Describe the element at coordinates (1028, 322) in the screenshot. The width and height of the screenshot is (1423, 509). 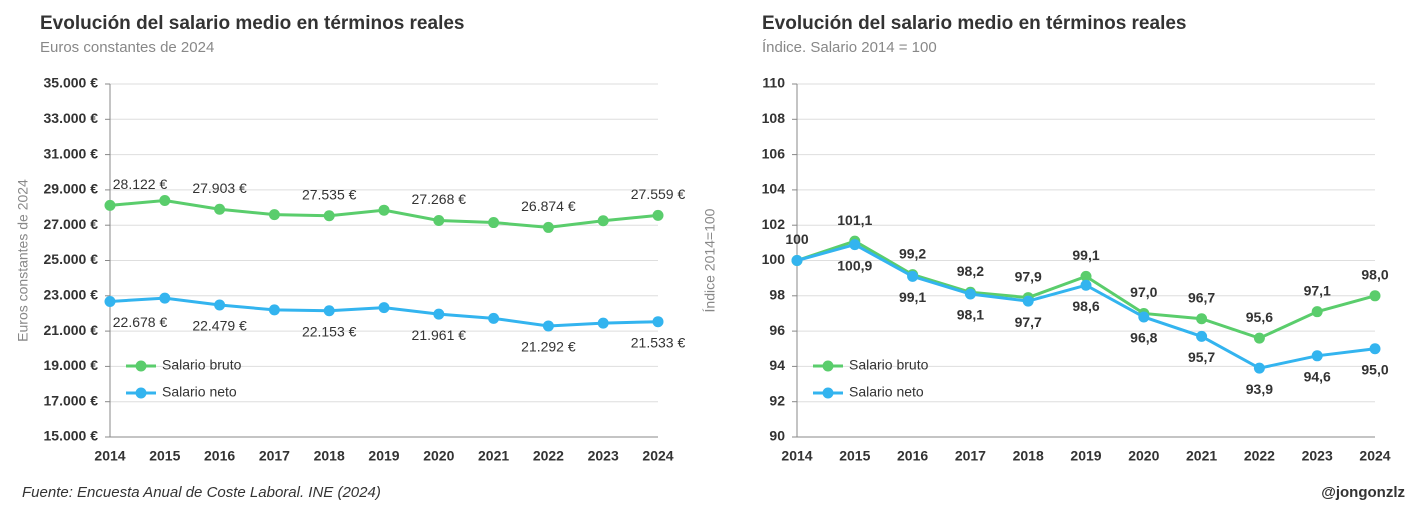
I see `value-label: 97,7` at that location.